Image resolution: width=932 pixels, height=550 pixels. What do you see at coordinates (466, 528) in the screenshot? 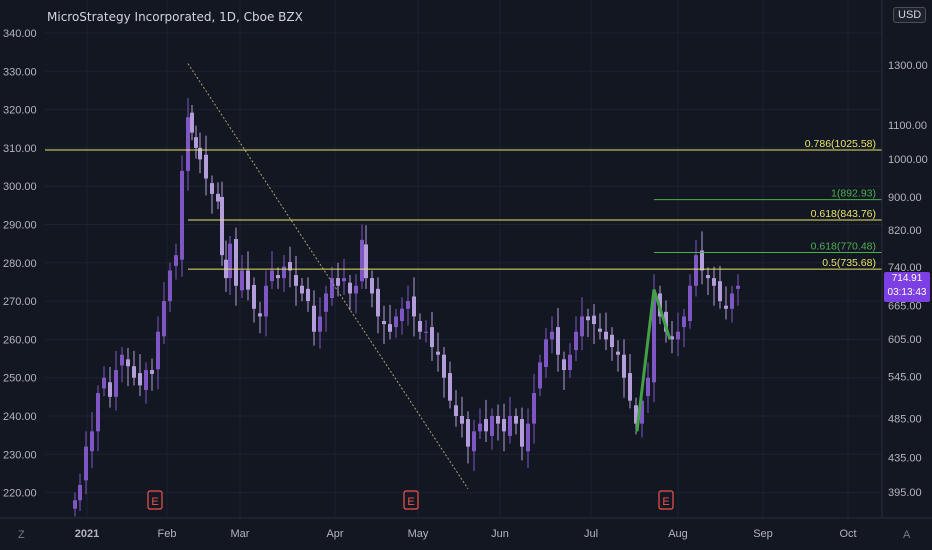
I see `time-axis: 2021 Feb Mar Apr May Jun Jul Aug Sep Oct` at bounding box center [466, 528].